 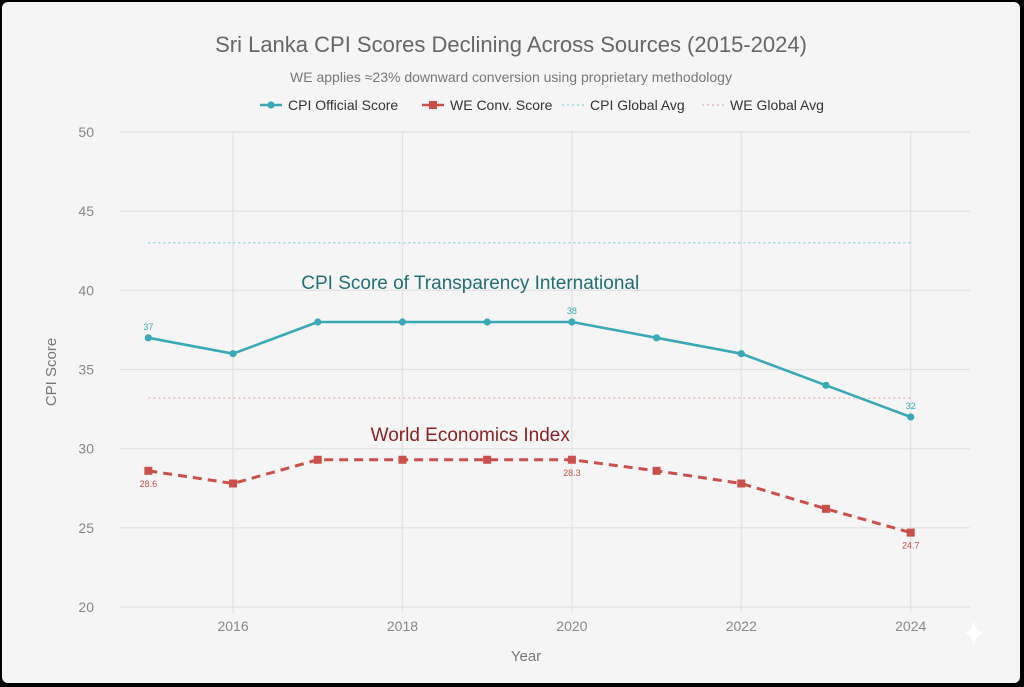 What do you see at coordinates (148, 327) in the screenshot?
I see `data-label: 37` at bounding box center [148, 327].